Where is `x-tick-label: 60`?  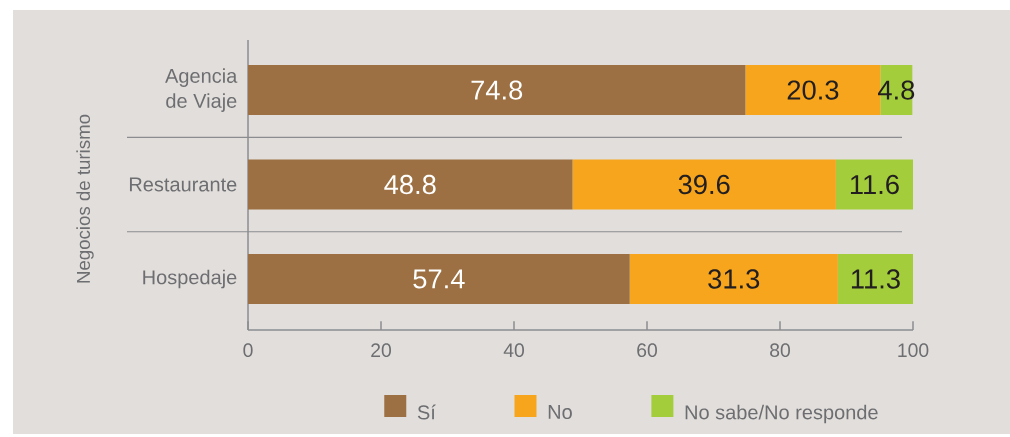
x-tick-label: 60 is located at coordinates (647, 350).